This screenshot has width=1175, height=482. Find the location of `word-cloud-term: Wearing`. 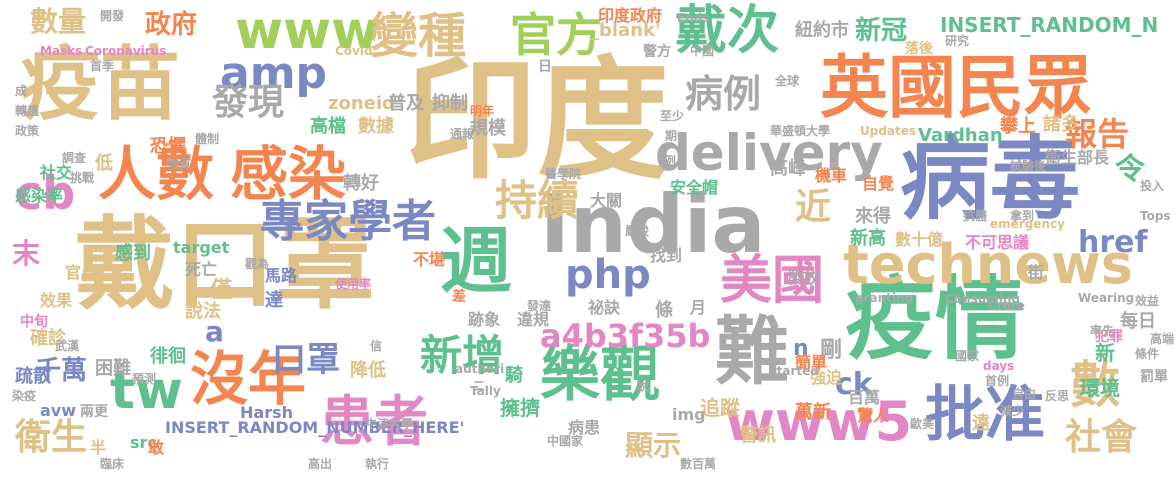

word-cloud-term: Wearing is located at coordinates (1106, 298).